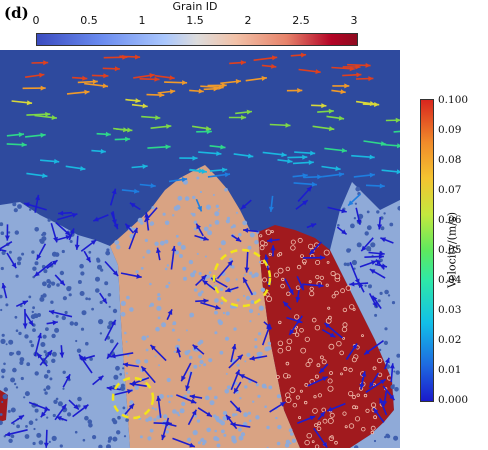 This screenshot has height=450, width=488. I want to click on grain-colorbar-title: Grain ID, so click(195, 6).